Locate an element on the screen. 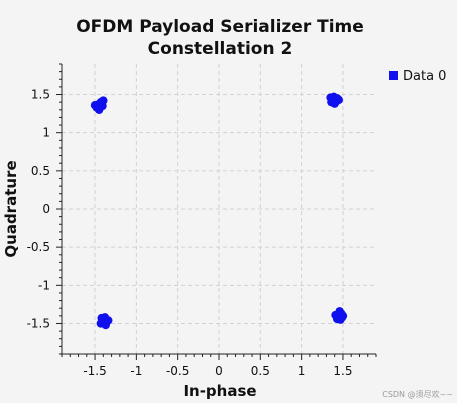 The image size is (457, 403). y-tick-label: -1 is located at coordinates (44, 285).